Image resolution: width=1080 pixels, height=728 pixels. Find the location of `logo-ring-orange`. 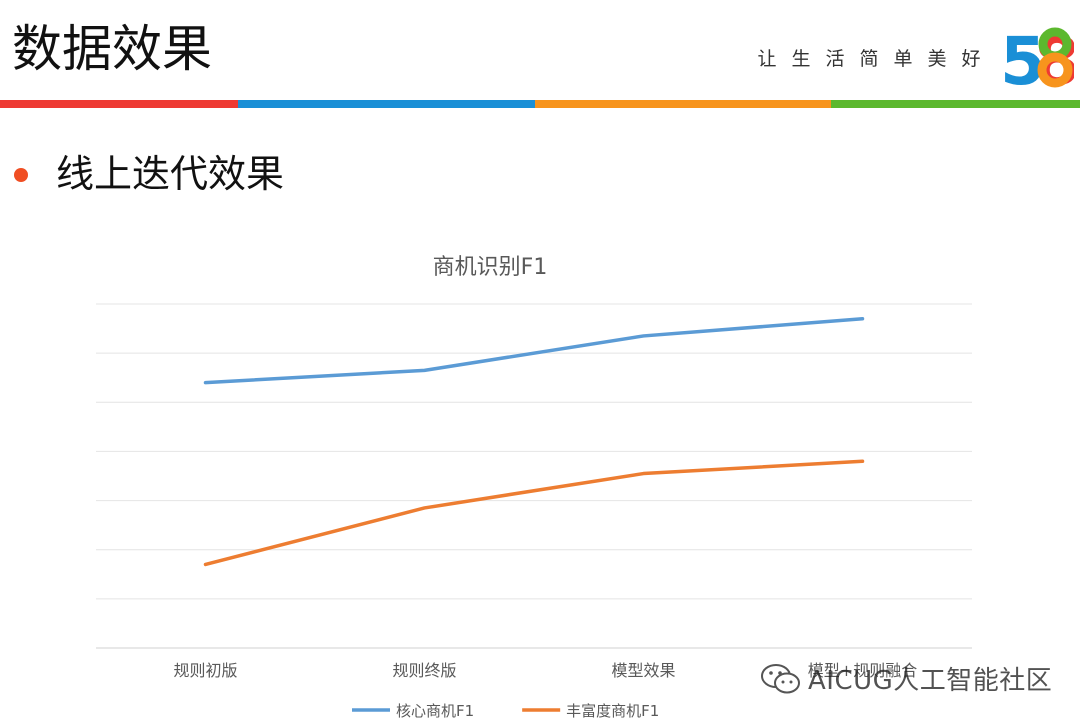

logo-ring-orange is located at coordinates (1055, 70).